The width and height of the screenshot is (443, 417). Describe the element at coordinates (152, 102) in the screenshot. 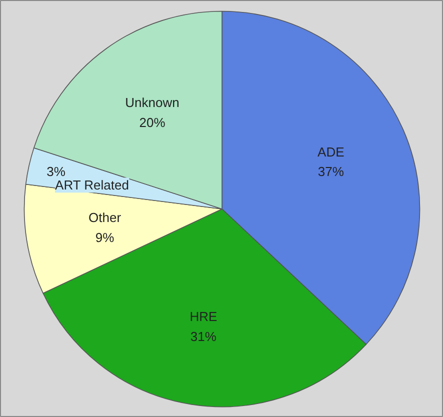

I see `slice-label: Unknown` at that location.